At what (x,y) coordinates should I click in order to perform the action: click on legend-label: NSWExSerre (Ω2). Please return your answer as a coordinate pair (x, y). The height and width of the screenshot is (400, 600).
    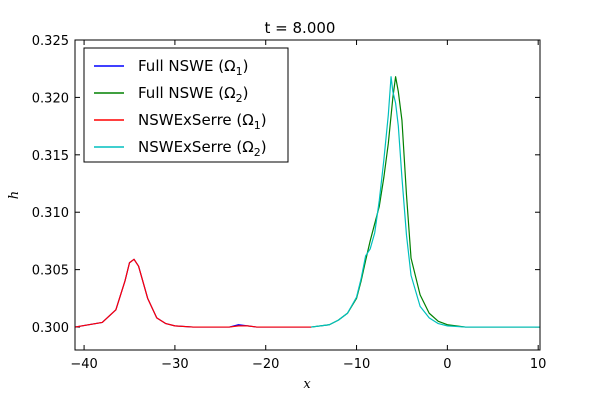
    Looking at the image, I should click on (202, 148).